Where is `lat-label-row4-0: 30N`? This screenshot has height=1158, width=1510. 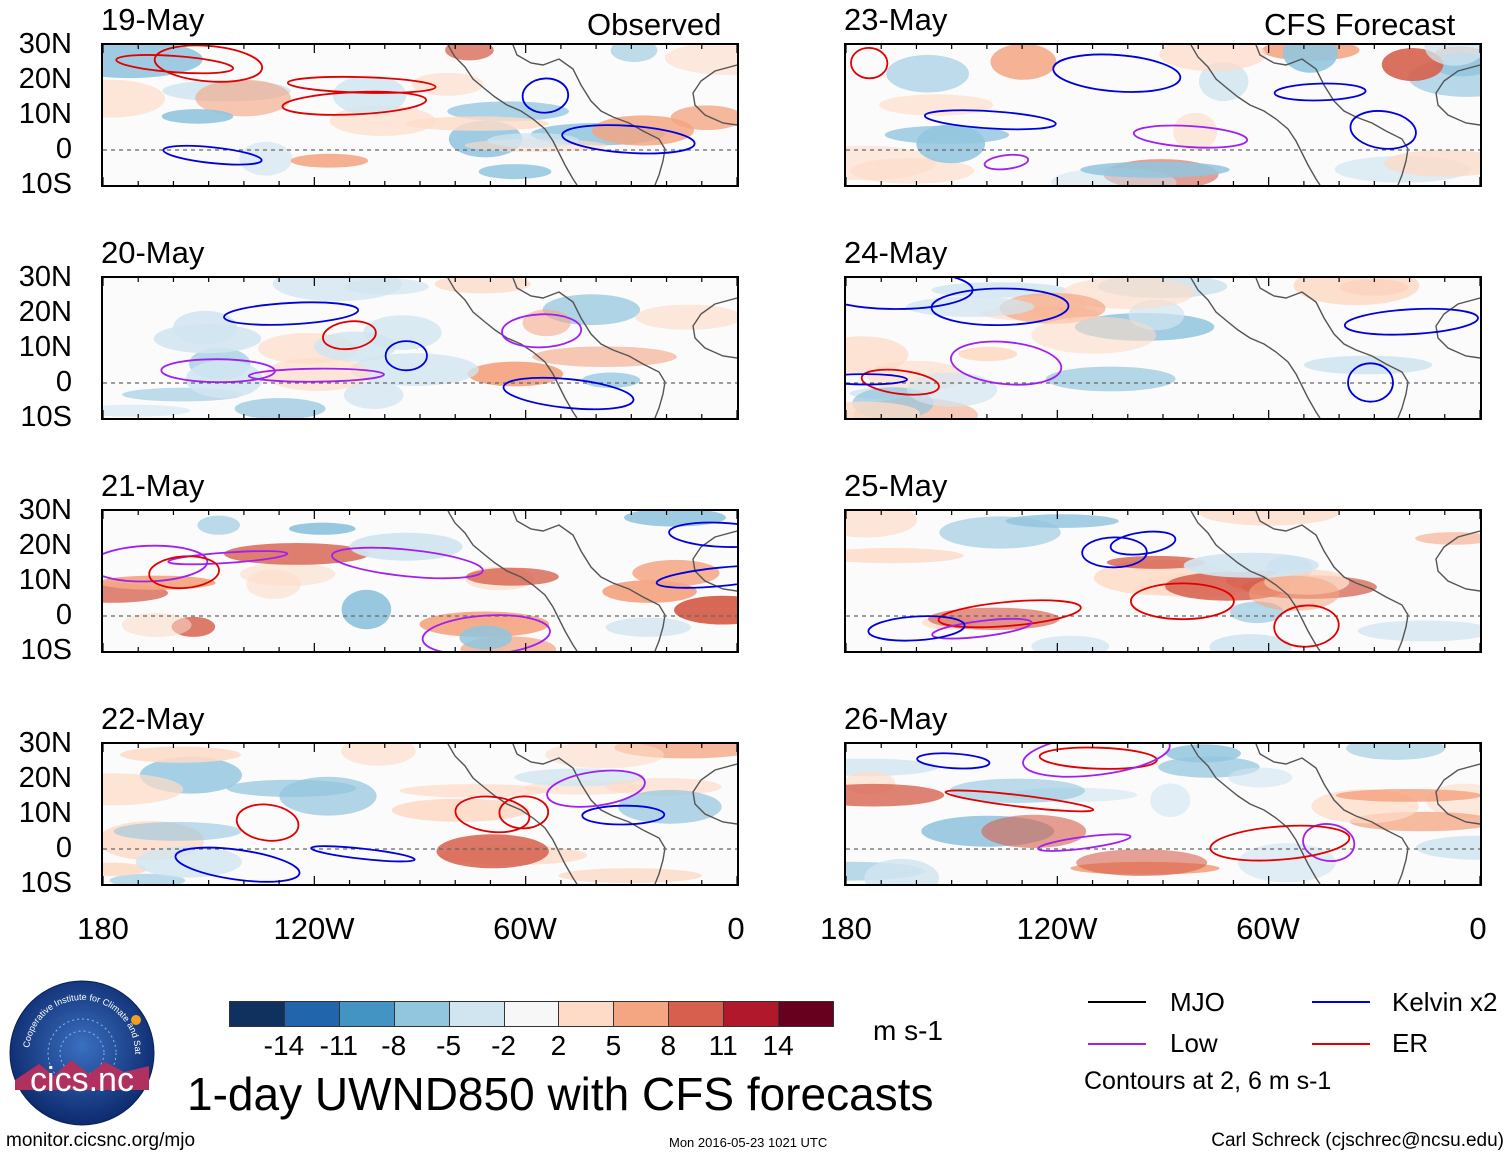 lat-label-row4-0: 30N is located at coordinates (45, 743).